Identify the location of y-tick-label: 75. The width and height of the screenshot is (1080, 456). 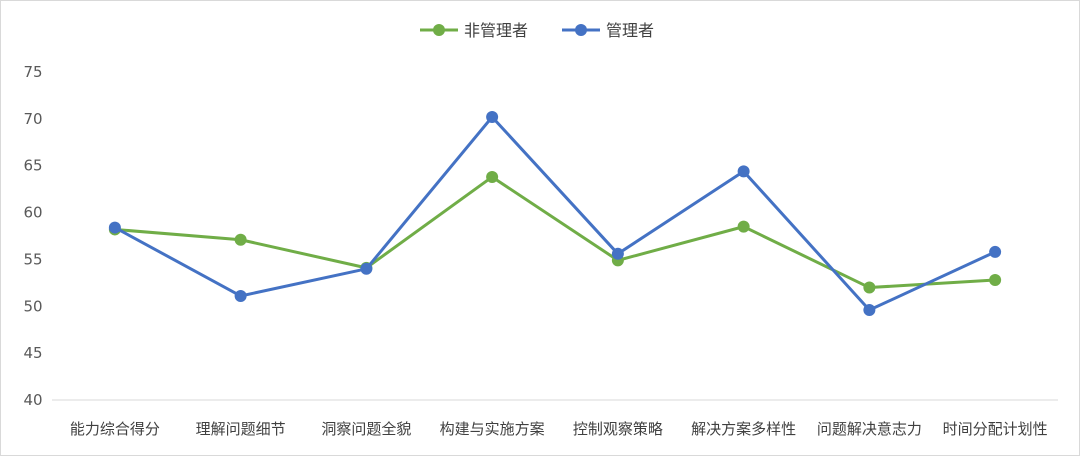
(32, 72).